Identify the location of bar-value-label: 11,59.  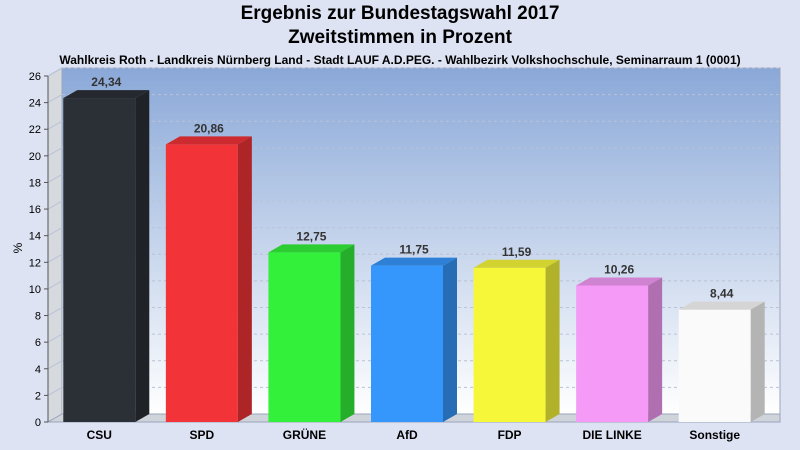
(517, 252).